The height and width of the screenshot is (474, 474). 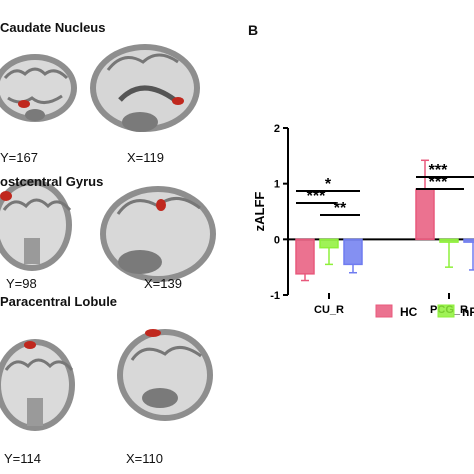 What do you see at coordinates (253, 30) in the screenshot?
I see `panel-letter-b: B` at bounding box center [253, 30].